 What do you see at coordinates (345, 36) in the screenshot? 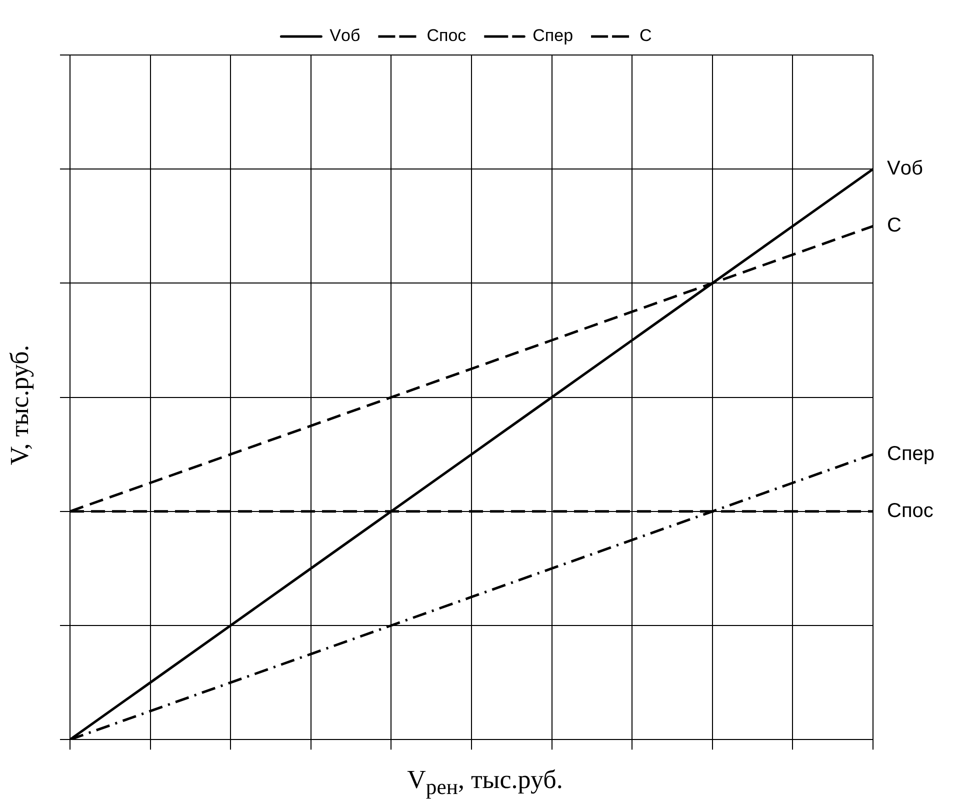
I see `legend-label: Vоб` at bounding box center [345, 36].